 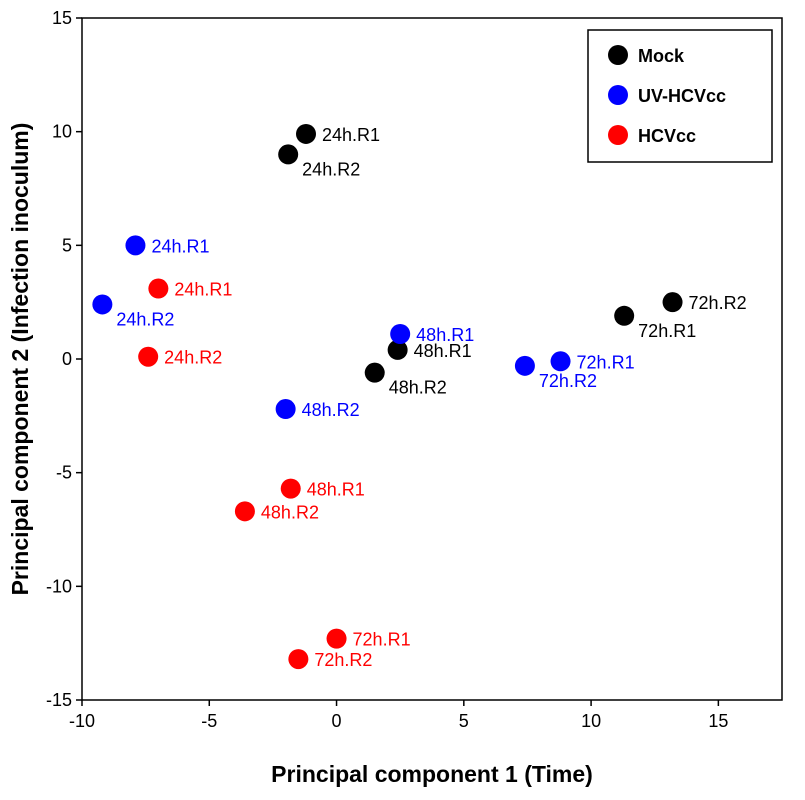 What do you see at coordinates (661, 56) in the screenshot?
I see `legend-entry: Mock` at bounding box center [661, 56].